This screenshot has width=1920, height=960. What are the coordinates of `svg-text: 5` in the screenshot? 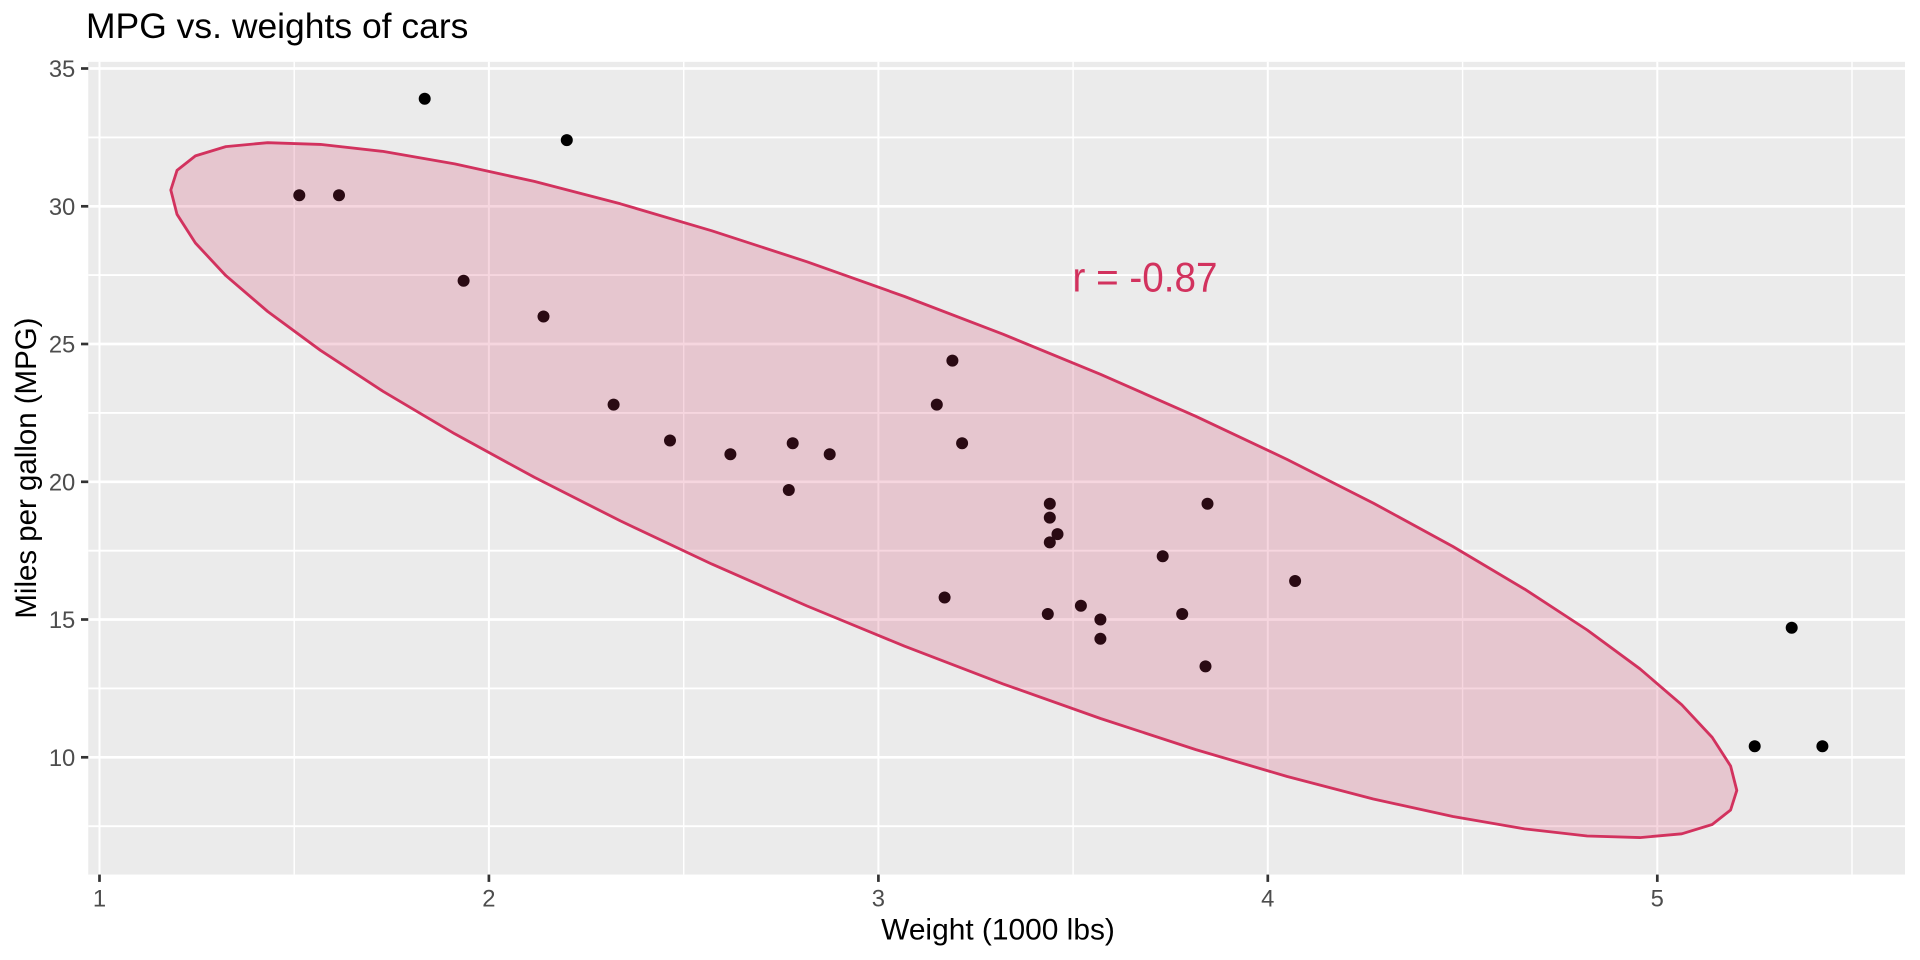 It's located at (1657, 899).